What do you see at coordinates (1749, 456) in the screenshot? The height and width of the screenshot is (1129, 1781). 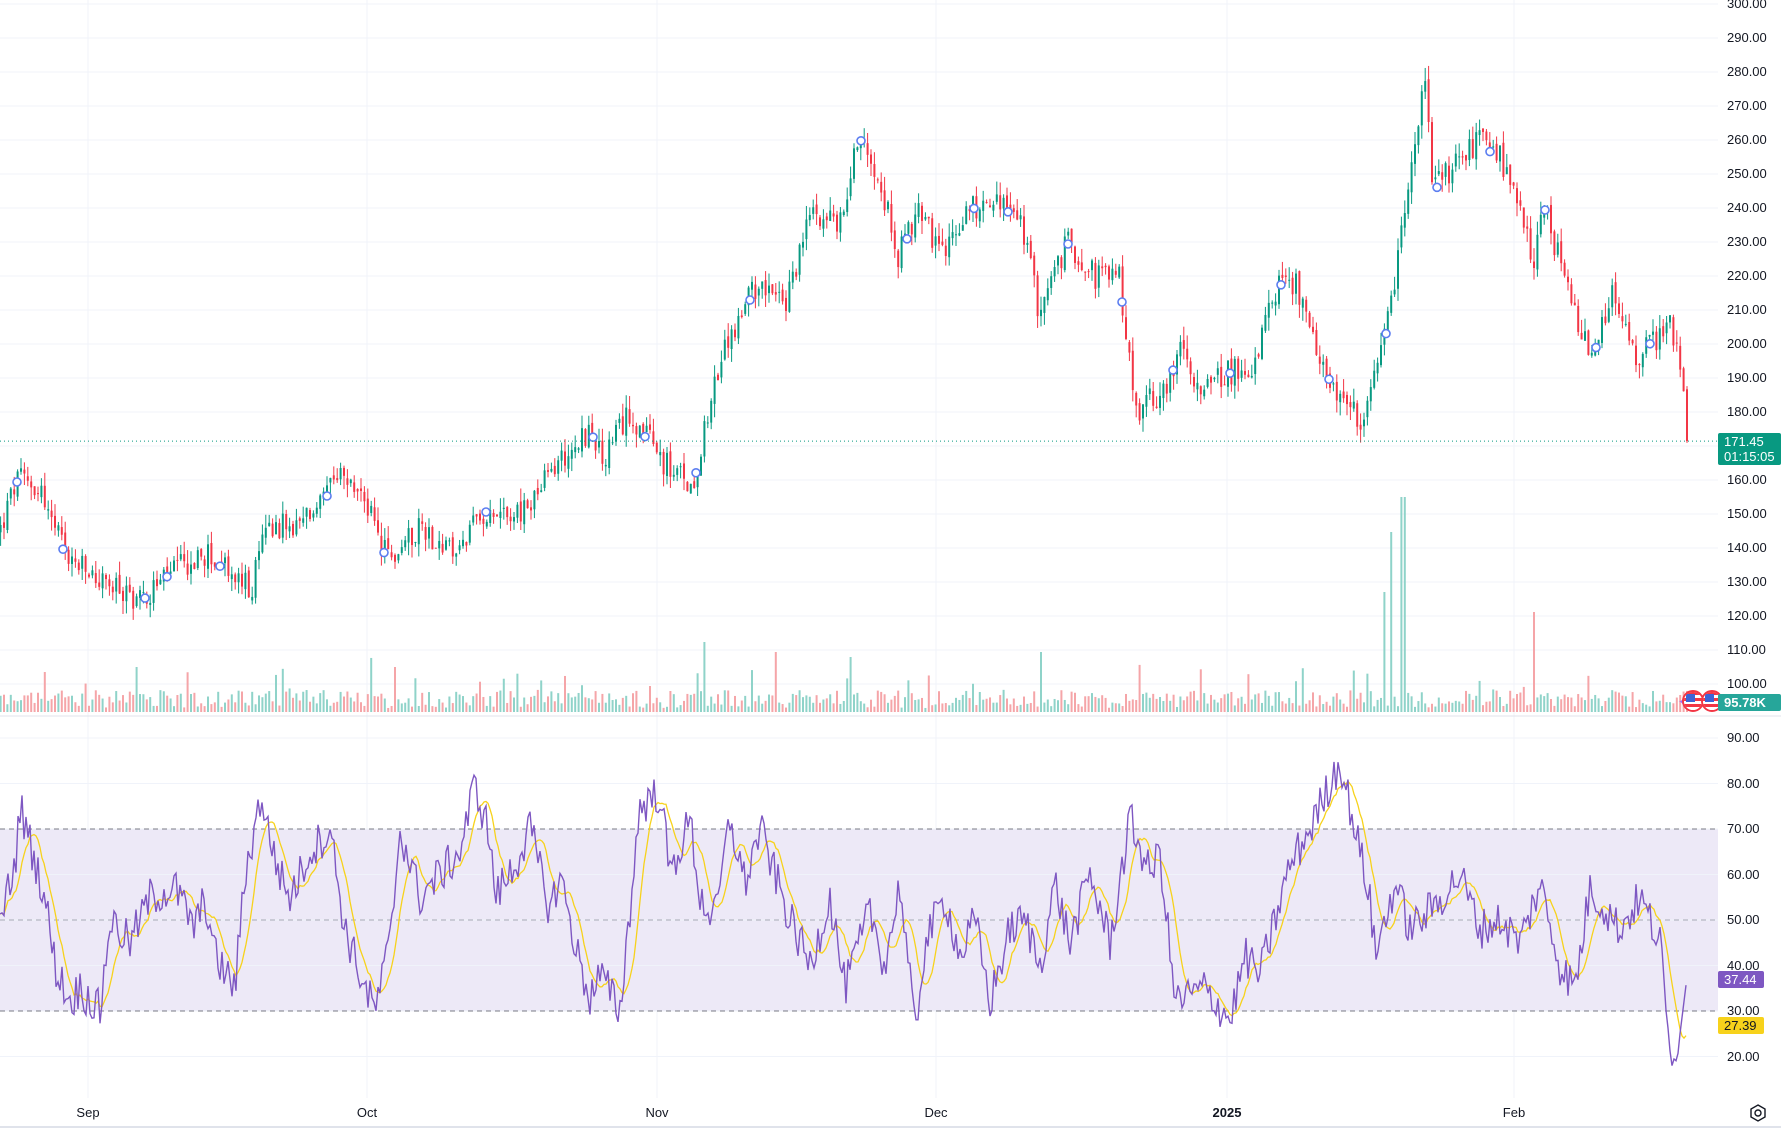 I see `bar-countdown: 01:15:05` at bounding box center [1749, 456].